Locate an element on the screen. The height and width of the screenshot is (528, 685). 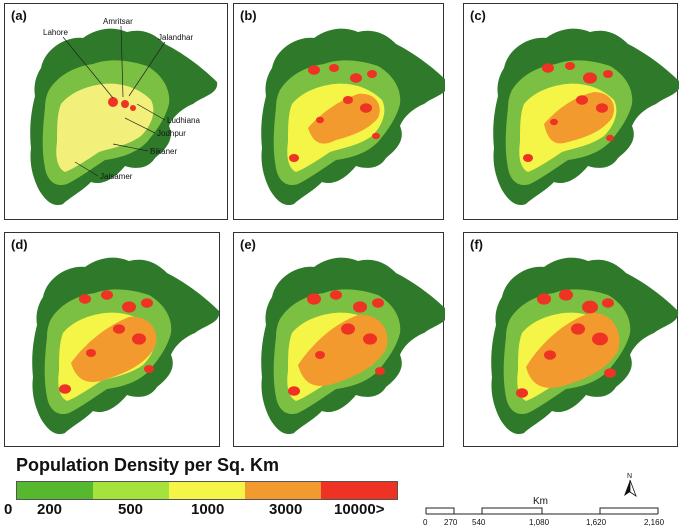
map-panel-f: (f) is located at coordinates (571, 339).